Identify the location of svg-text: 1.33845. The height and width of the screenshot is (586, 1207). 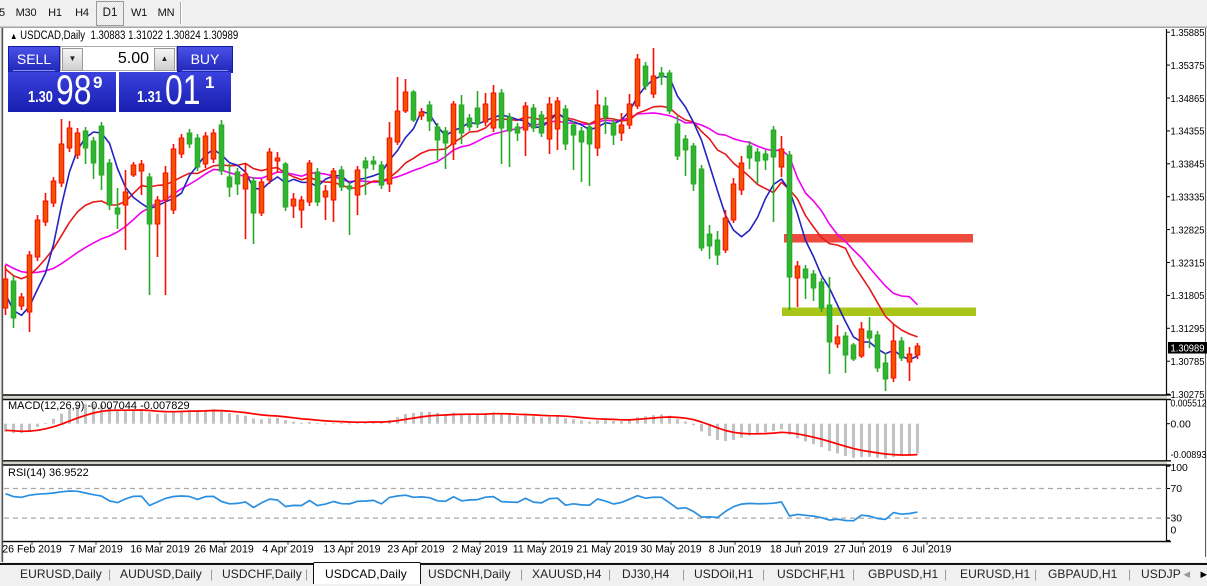
(1188, 165).